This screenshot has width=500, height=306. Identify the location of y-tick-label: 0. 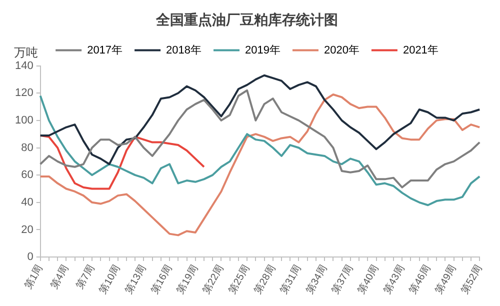
(30, 257).